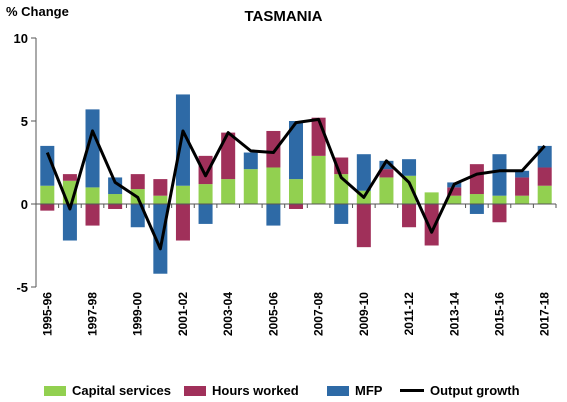  Describe the element at coordinates (369, 390) in the screenshot. I see `legend-label-mfp: MFP` at that location.